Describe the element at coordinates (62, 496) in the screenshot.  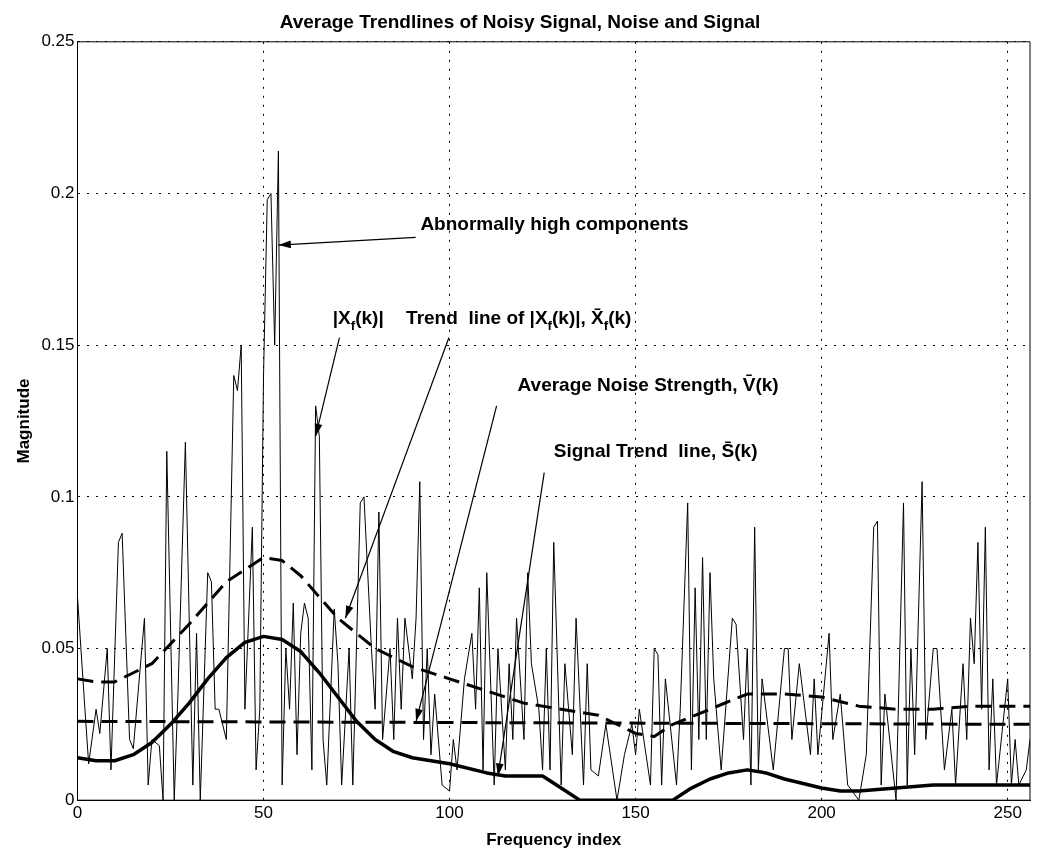
I see `y-tick-label: 0.1` at that location.